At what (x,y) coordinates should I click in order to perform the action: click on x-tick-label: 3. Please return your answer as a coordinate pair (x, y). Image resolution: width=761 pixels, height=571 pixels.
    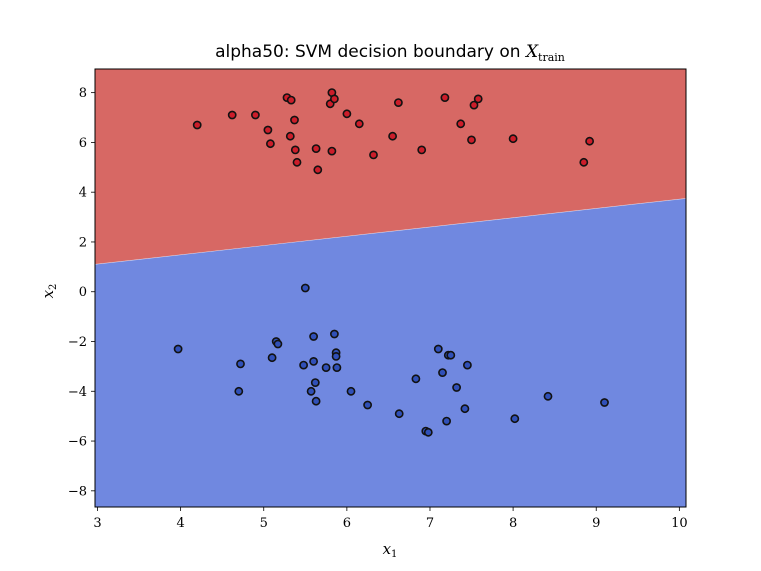
    Looking at the image, I should click on (97, 523).